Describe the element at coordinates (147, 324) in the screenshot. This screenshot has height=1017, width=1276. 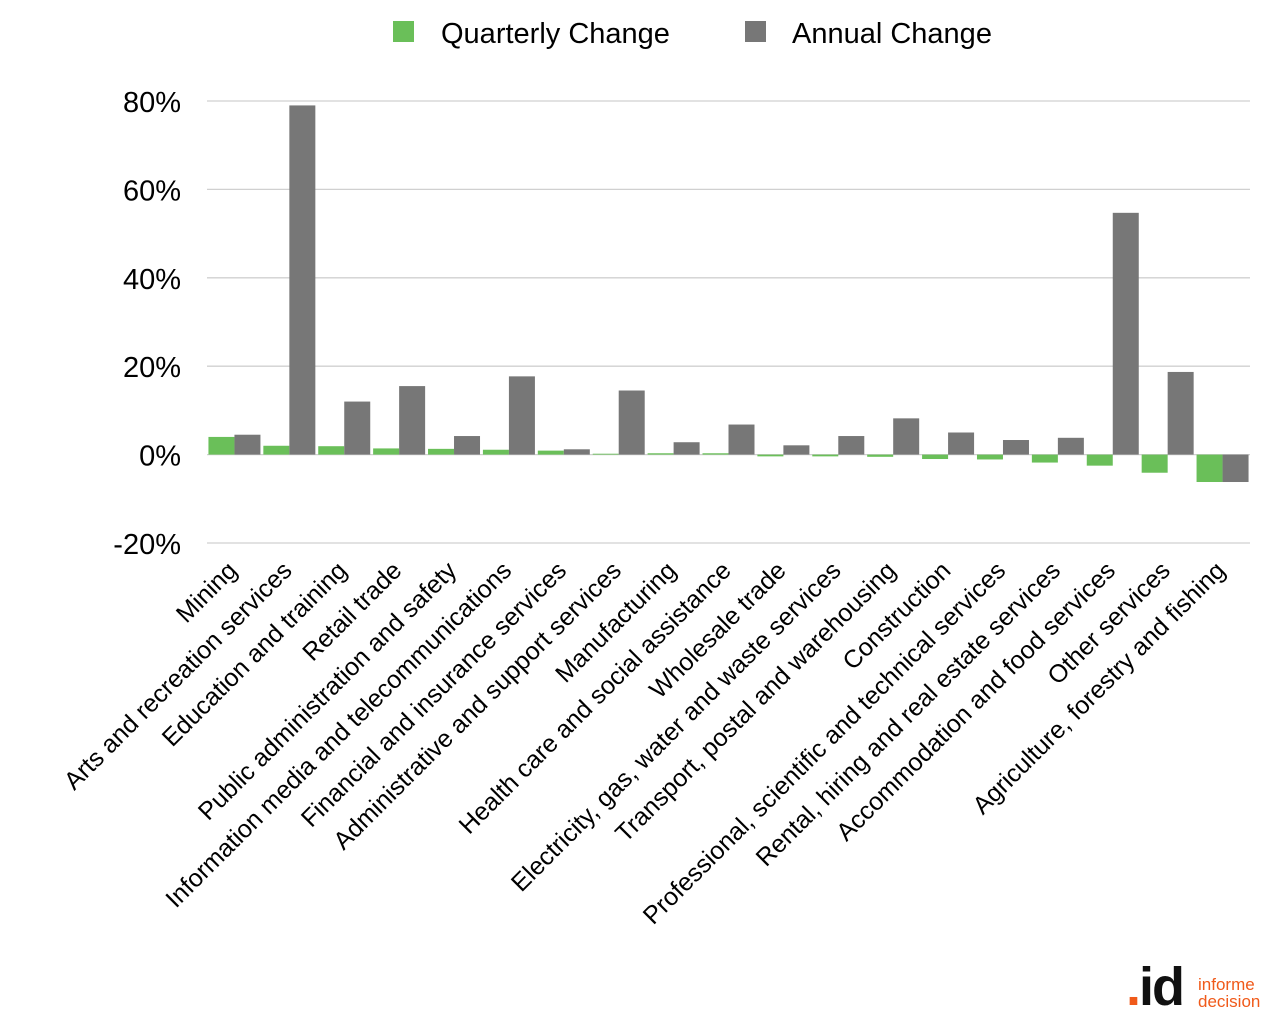
I see `y-axis: -20% 0% 20% 40% 60% 80%` at that location.